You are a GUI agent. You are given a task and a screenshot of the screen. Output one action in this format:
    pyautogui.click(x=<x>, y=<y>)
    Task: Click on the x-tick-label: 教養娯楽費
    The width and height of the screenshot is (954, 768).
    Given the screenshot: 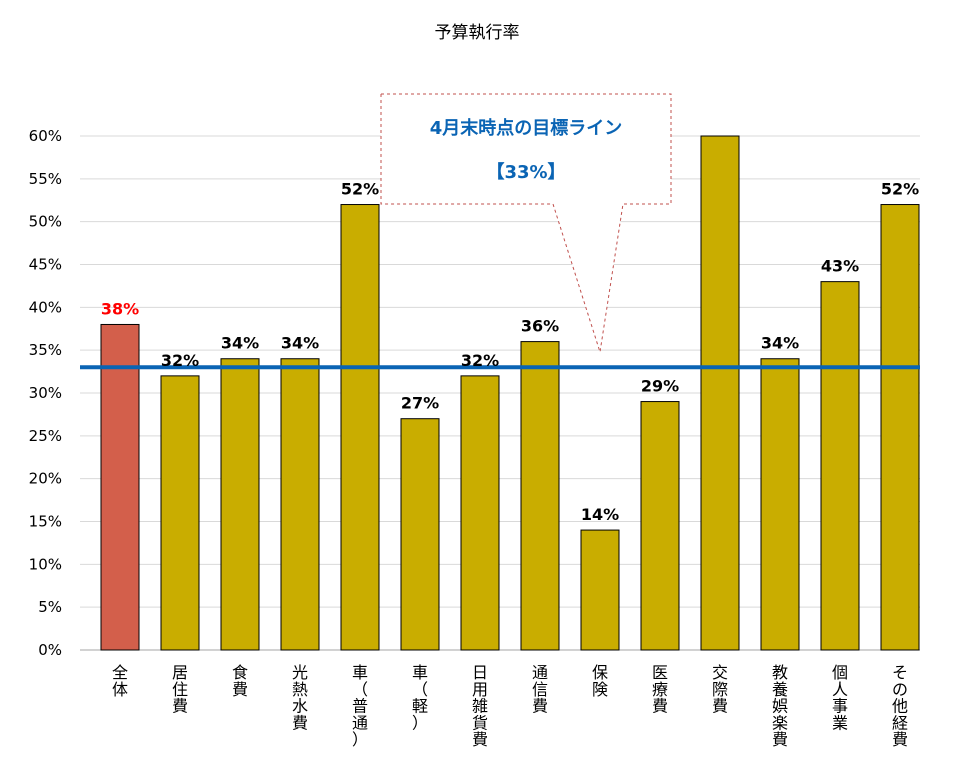 What is the action you would take?
    pyautogui.click(x=780, y=706)
    